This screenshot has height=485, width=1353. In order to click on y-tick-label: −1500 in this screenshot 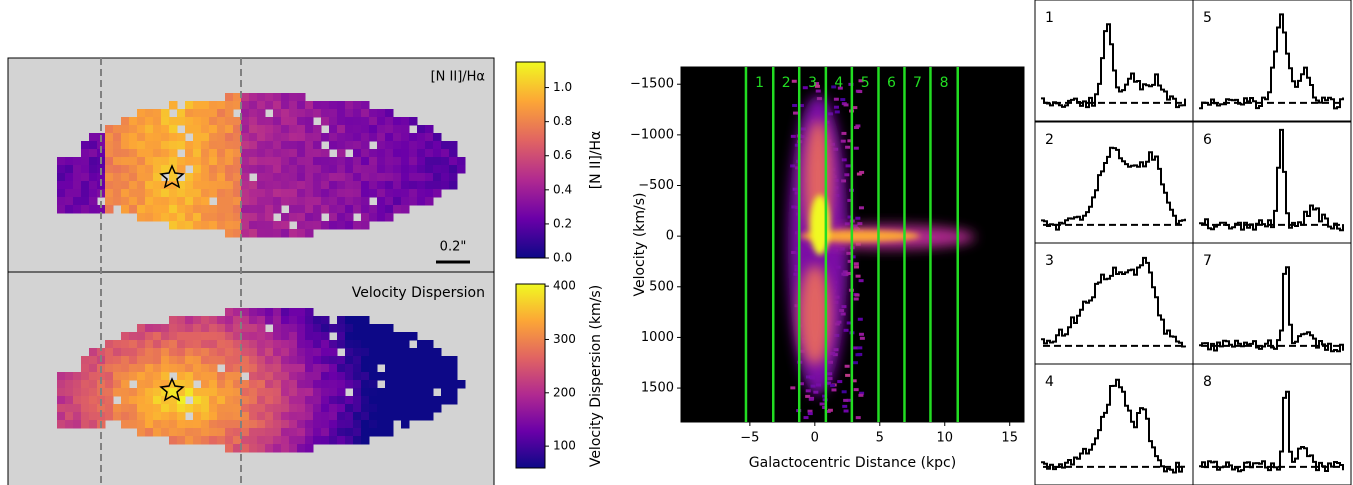, I will do `click(652, 84)`.